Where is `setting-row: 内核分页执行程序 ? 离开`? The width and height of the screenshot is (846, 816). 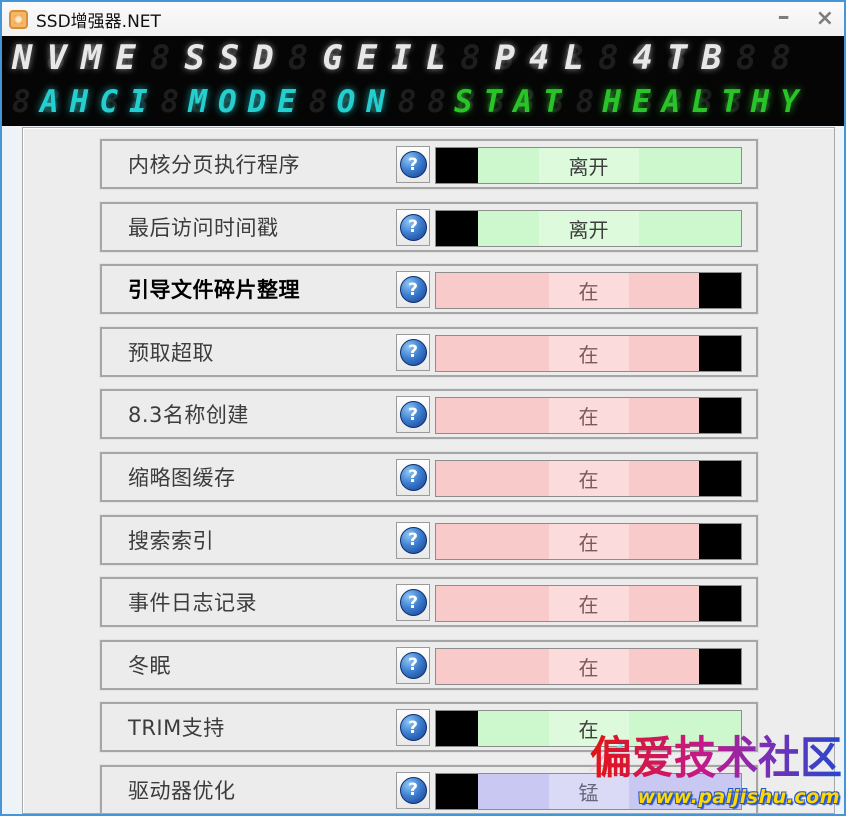
setting-row: 内核分页执行程序 ? 离开 is located at coordinates (429, 164).